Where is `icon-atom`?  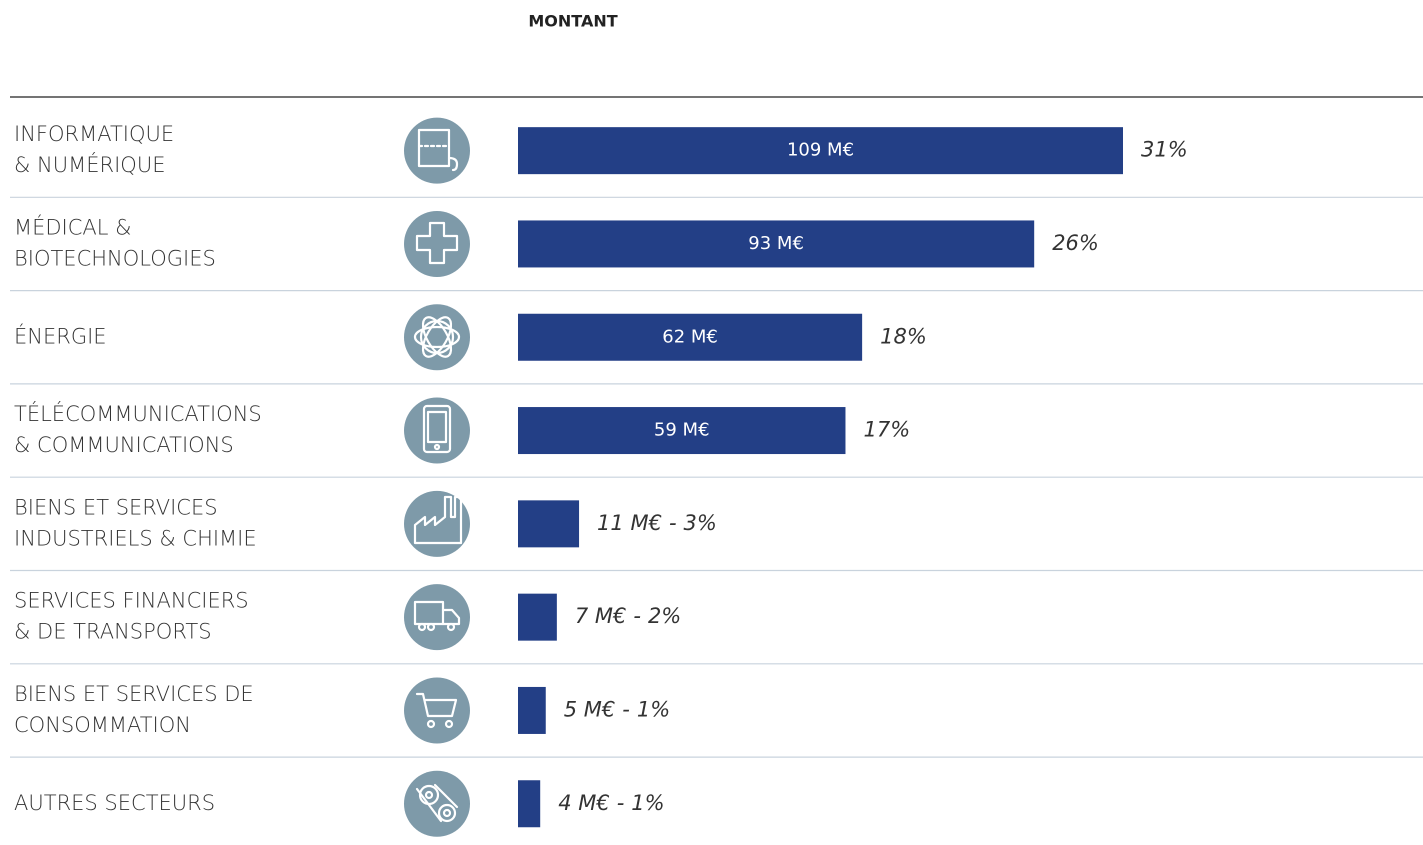
icon-atom is located at coordinates (437, 337).